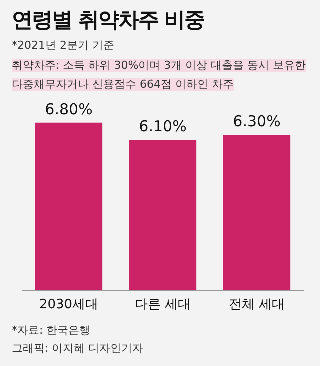 The height and width of the screenshot is (366, 320). I want to click on text: *자료: 한국은행, so click(52, 331).